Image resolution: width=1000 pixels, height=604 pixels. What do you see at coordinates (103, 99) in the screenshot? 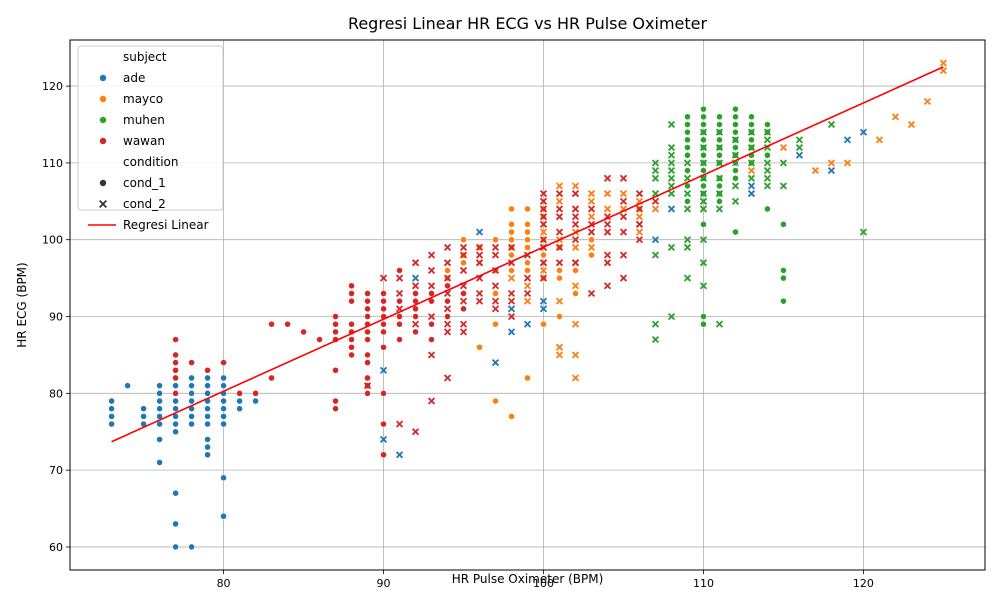
I see `legend-marker-mayco` at bounding box center [103, 99].